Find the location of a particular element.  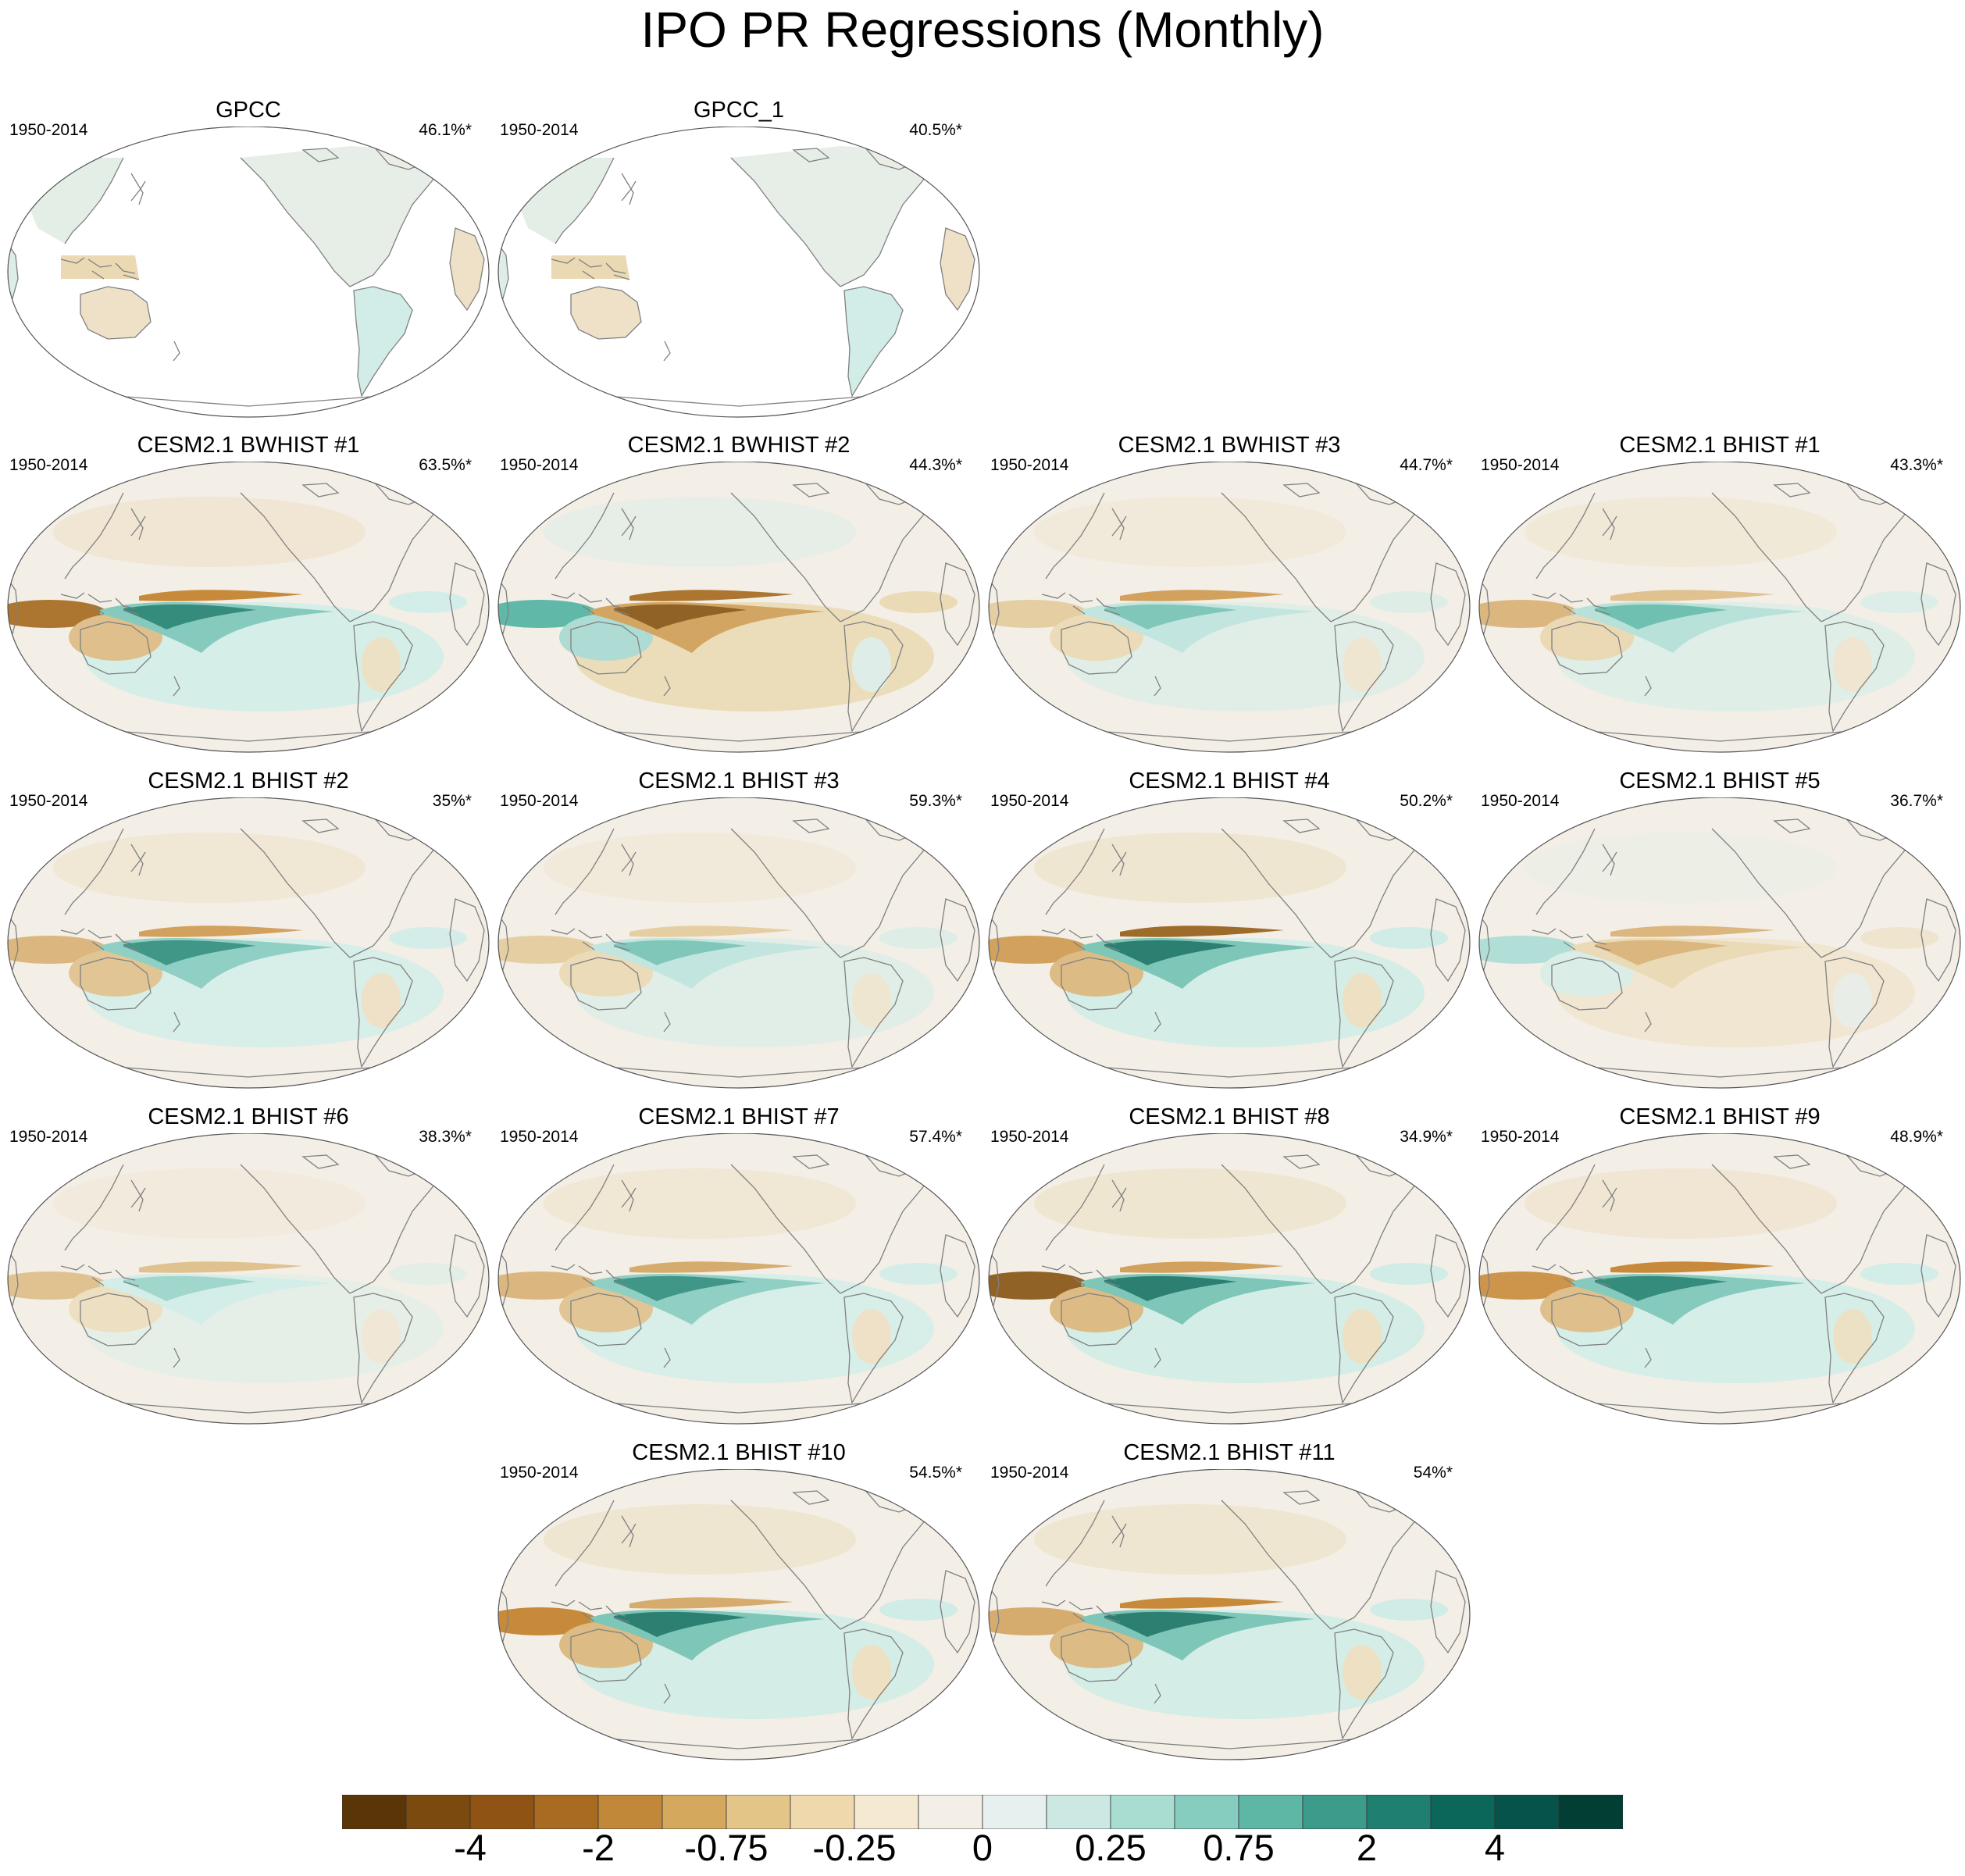

south-america-anomaly is located at coordinates (1362, 1000).